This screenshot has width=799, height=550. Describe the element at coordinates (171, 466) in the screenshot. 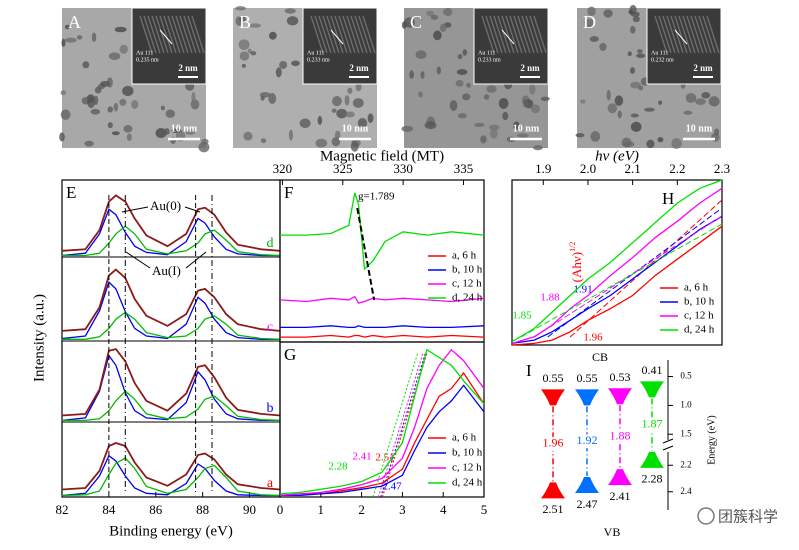

I see `spectrum` at that location.